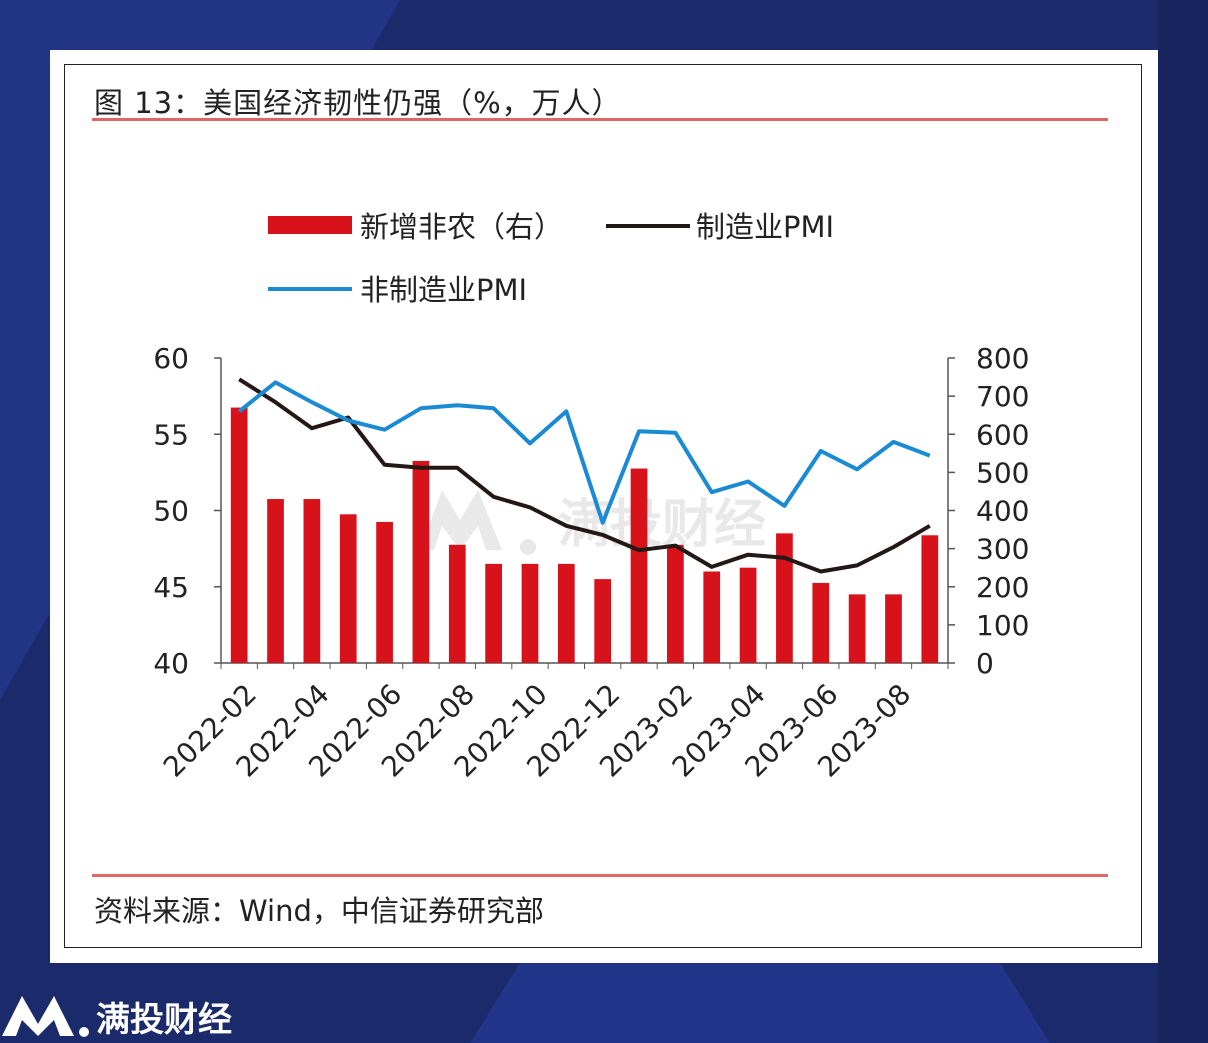  I want to click on brand-logo-icon, so click(45, 1016).